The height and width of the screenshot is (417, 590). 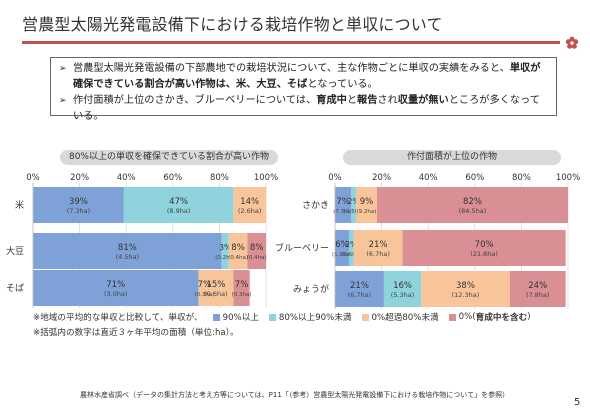 I want to click on chart1-area-label: (3.0ha), so click(x=116, y=294).